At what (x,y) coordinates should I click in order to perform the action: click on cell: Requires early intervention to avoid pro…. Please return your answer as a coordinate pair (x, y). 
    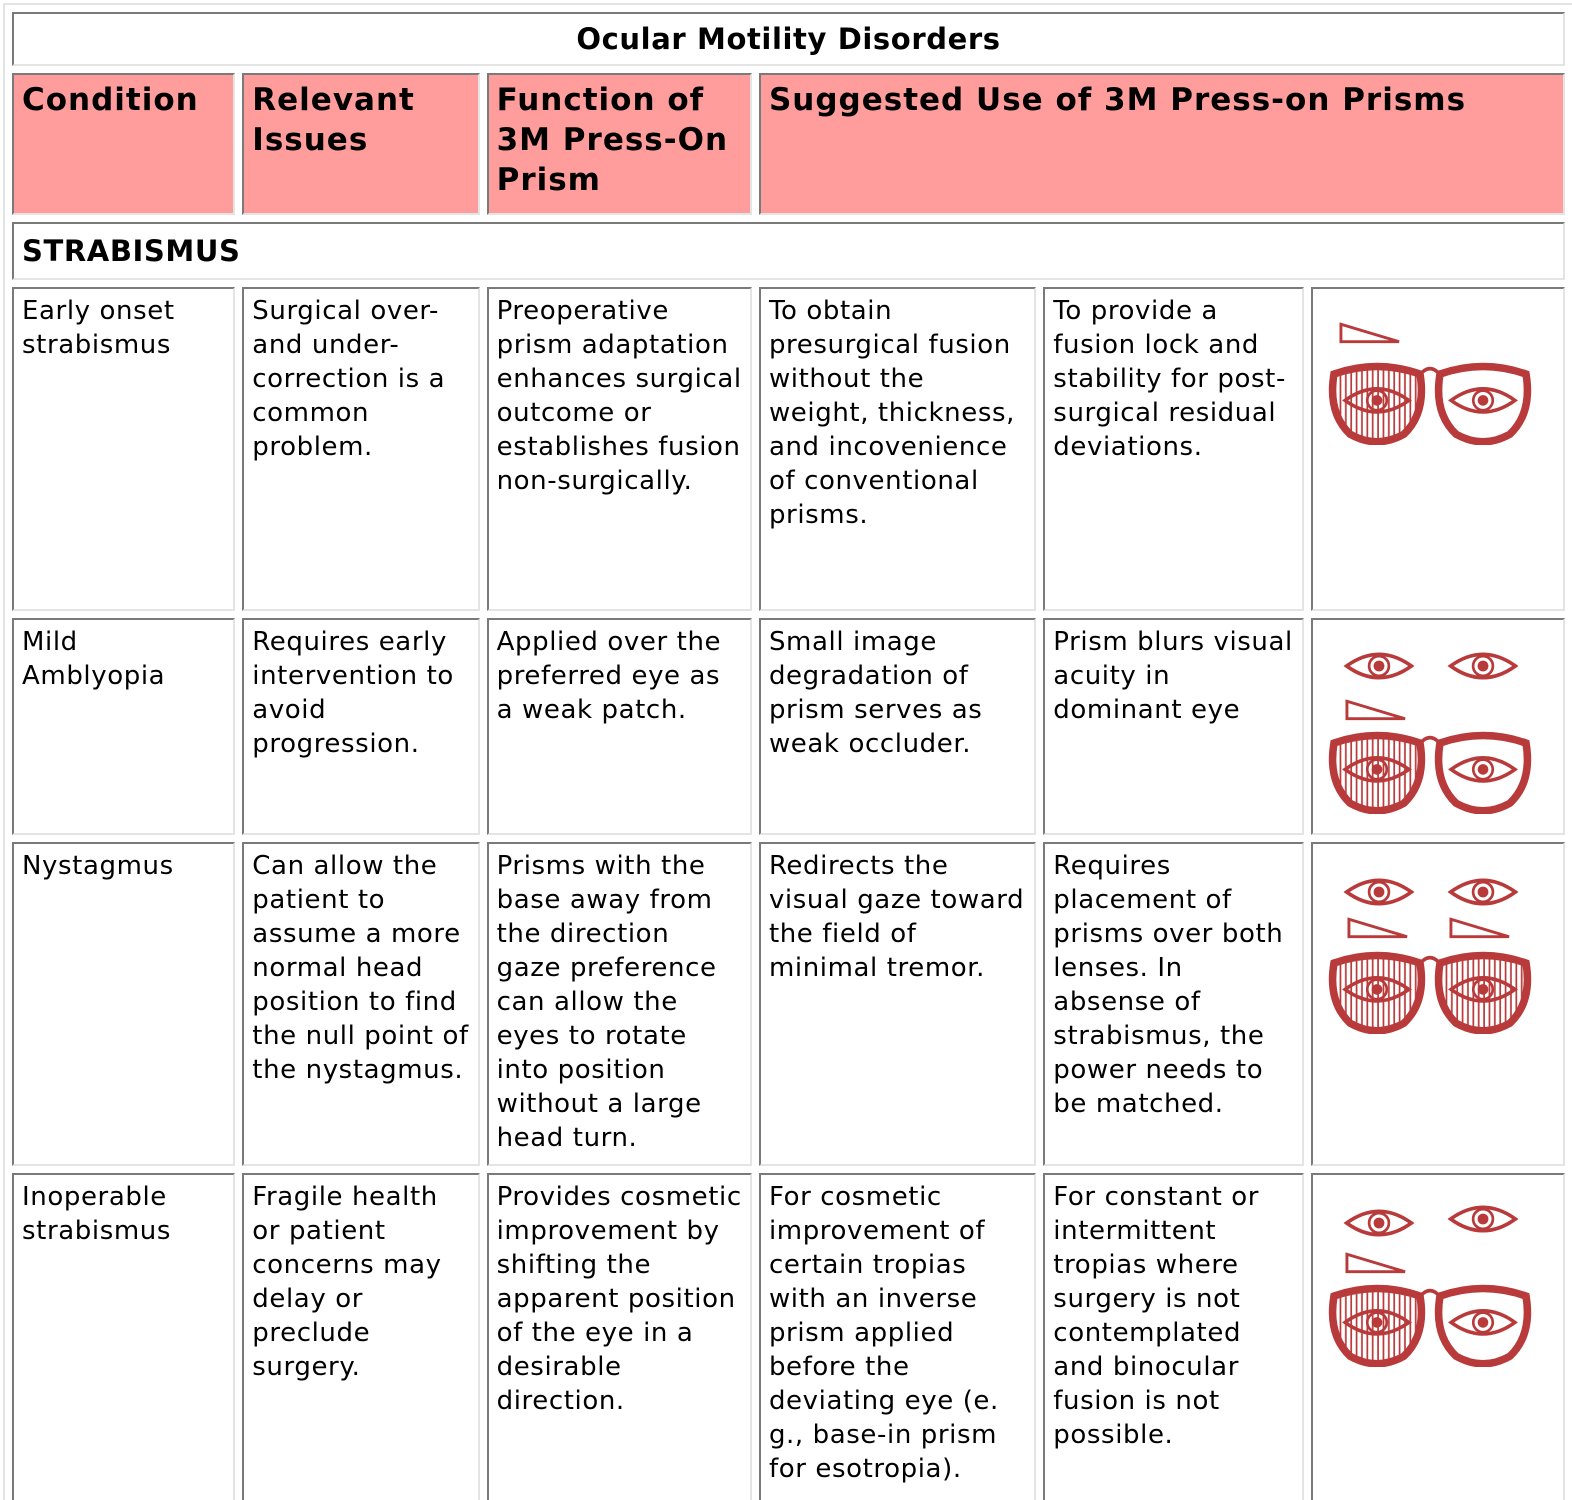
    Looking at the image, I should click on (361, 726).